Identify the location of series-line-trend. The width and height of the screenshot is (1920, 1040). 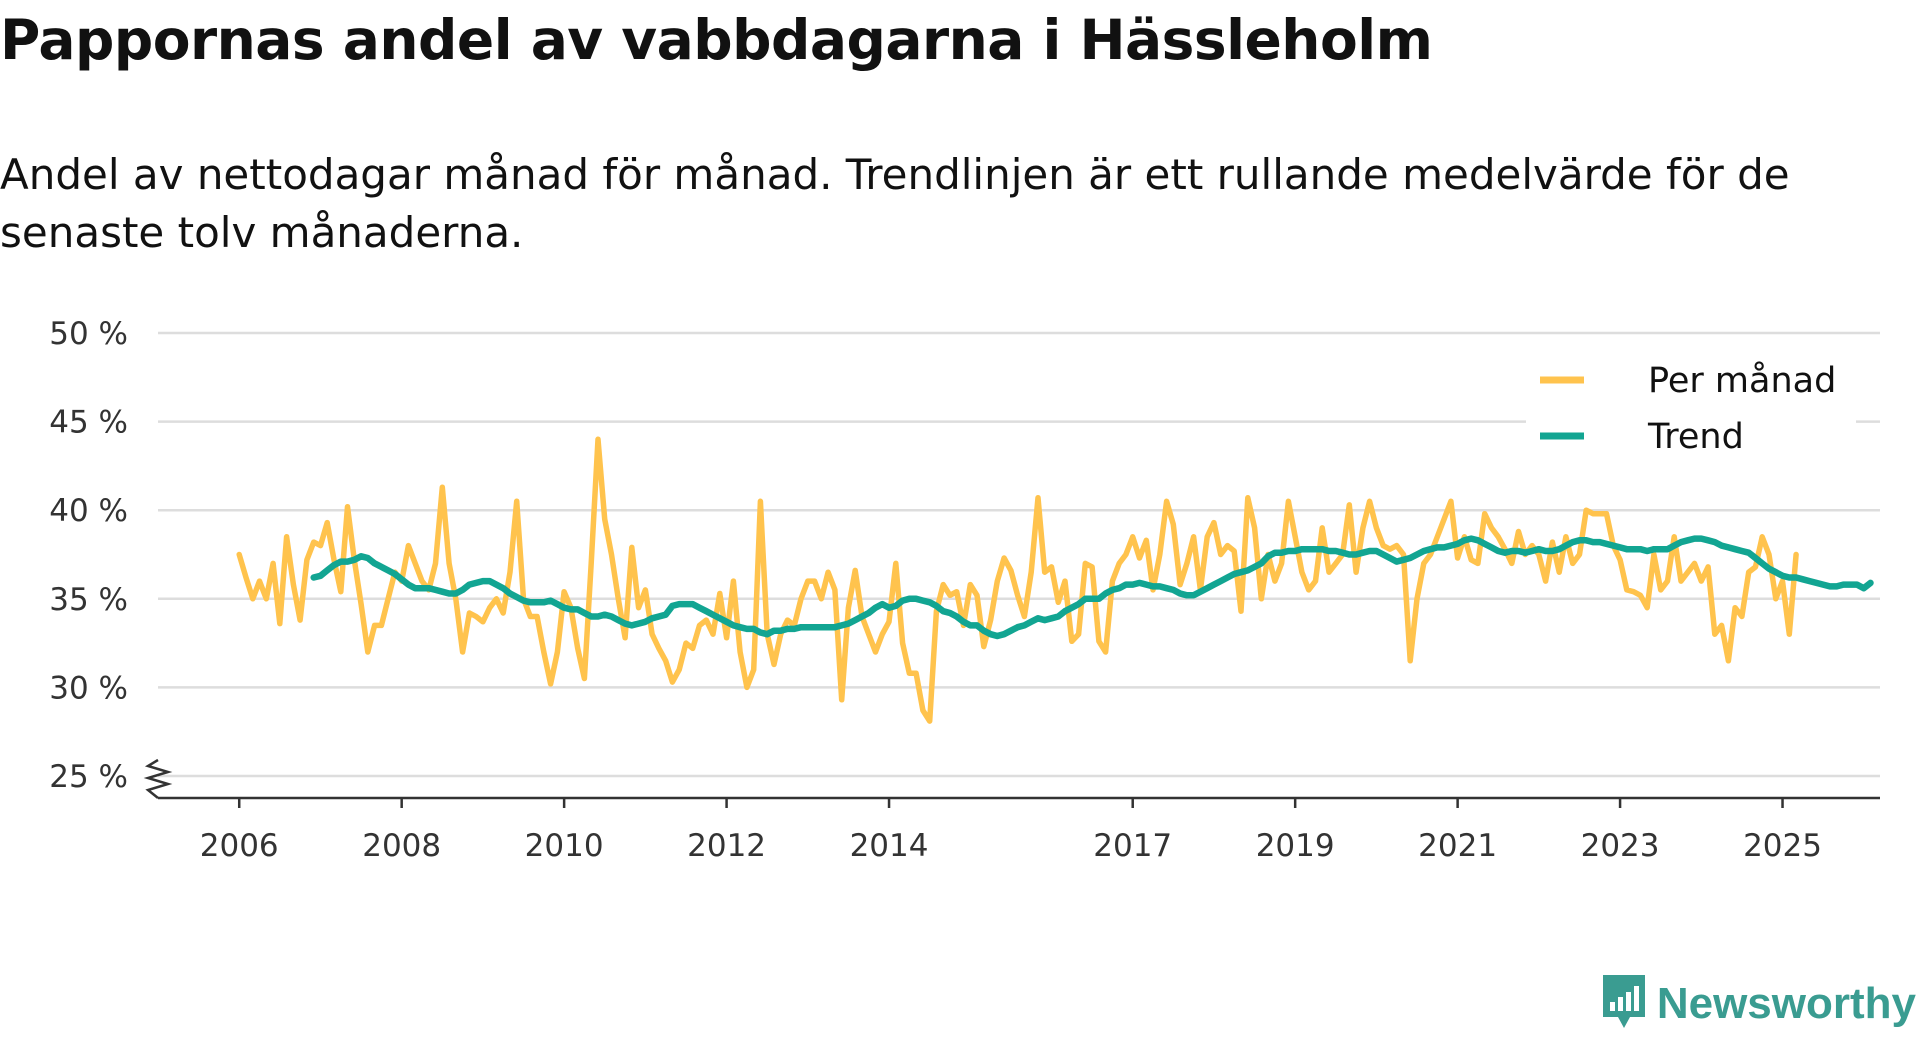
(1092, 587).